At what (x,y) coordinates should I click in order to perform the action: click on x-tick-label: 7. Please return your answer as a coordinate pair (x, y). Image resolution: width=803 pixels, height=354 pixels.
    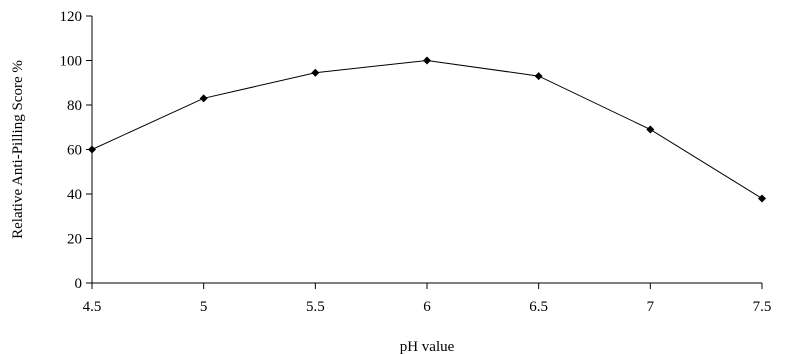
    Looking at the image, I should click on (651, 307).